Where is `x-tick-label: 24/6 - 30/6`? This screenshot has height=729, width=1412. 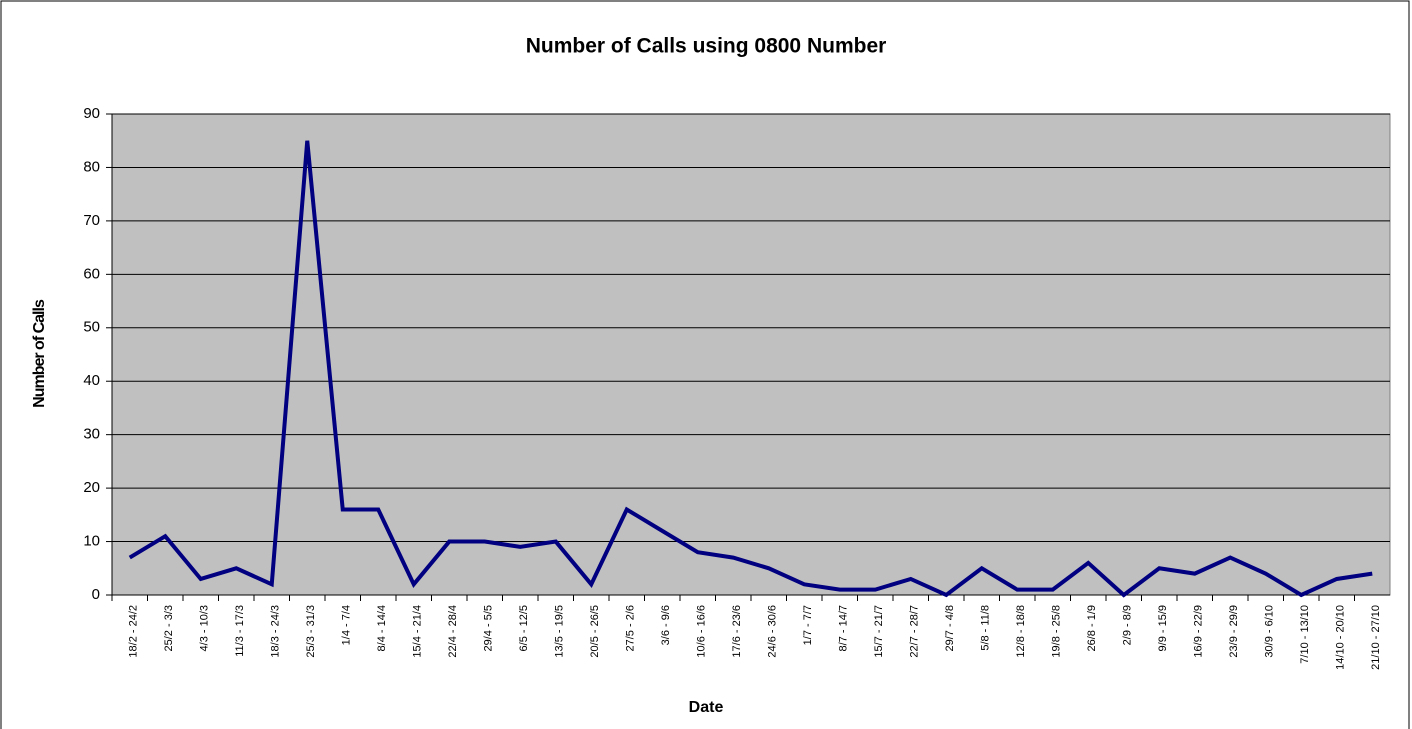
x-tick-label: 24/6 - 30/6 is located at coordinates (773, 631).